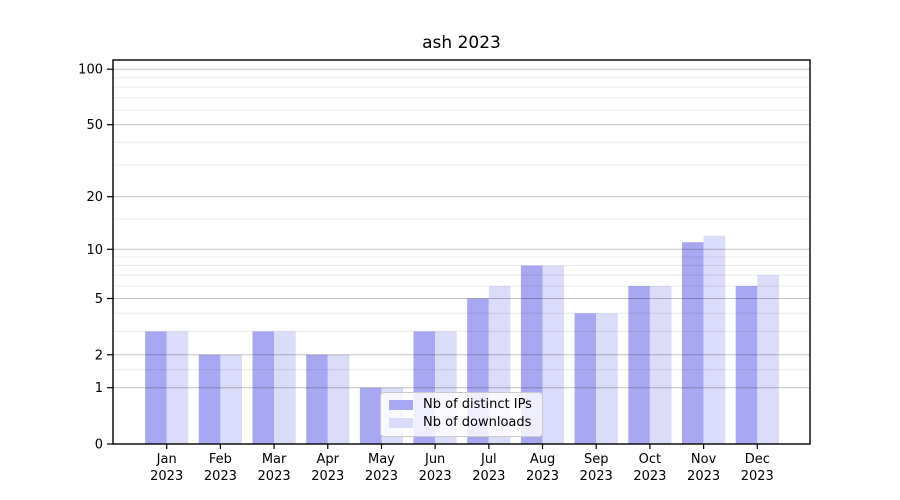 This screenshot has height=500, width=900. Describe the element at coordinates (99, 445) in the screenshot. I see `y-tick-label: 0` at that location.